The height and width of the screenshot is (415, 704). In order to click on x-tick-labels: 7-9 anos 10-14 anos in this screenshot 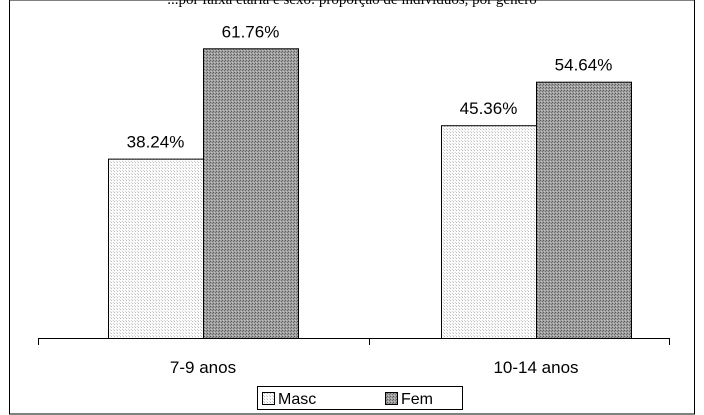, I will do `click(374, 367)`.